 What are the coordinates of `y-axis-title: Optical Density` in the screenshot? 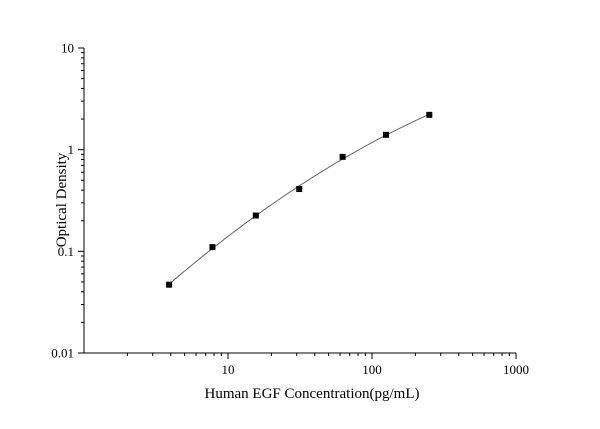 It's located at (62, 199).